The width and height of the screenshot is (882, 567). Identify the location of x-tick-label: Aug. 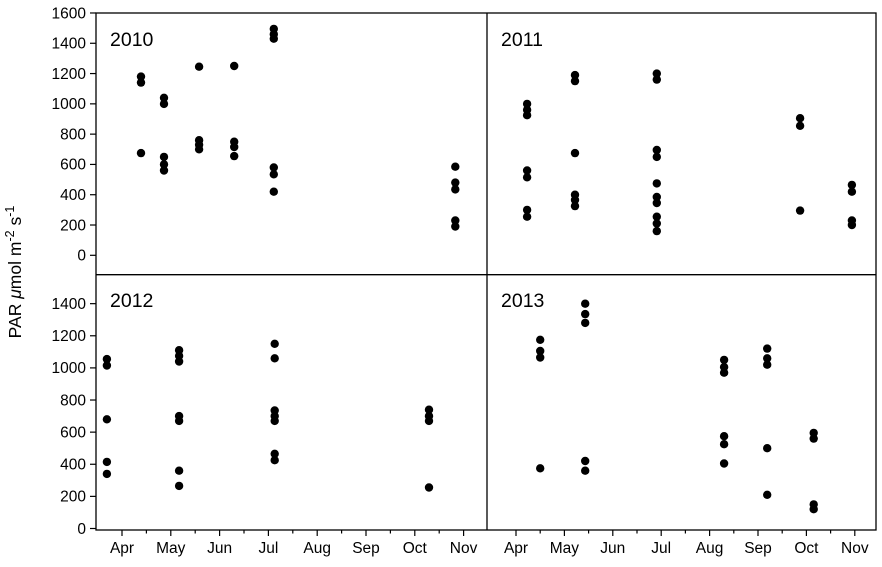
(317, 548).